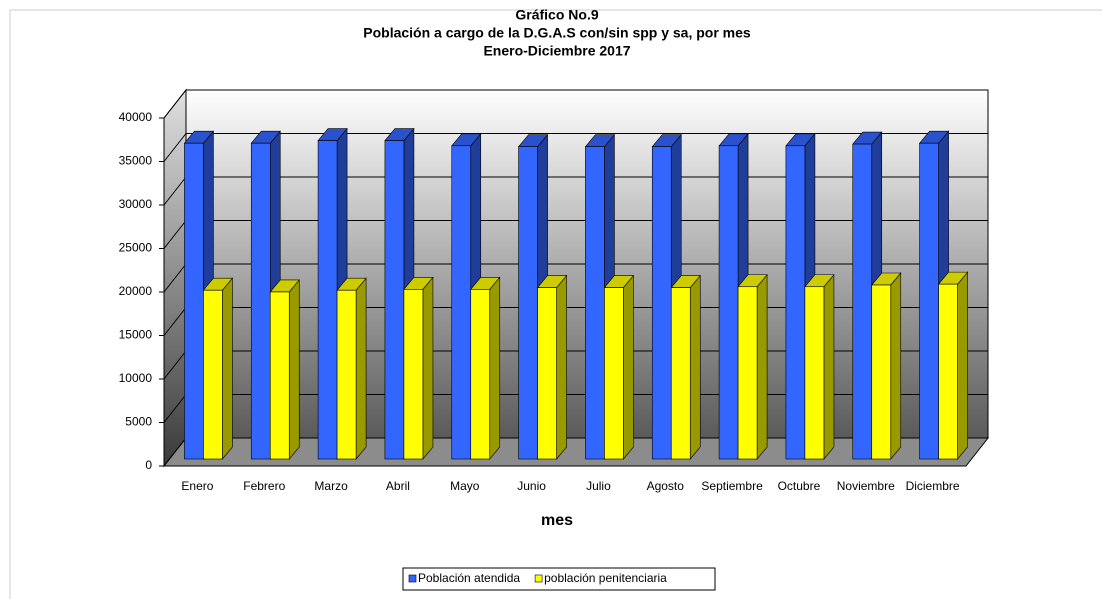 The height and width of the screenshot is (599, 1102). I want to click on legend-label: Población atendida, so click(469, 578).